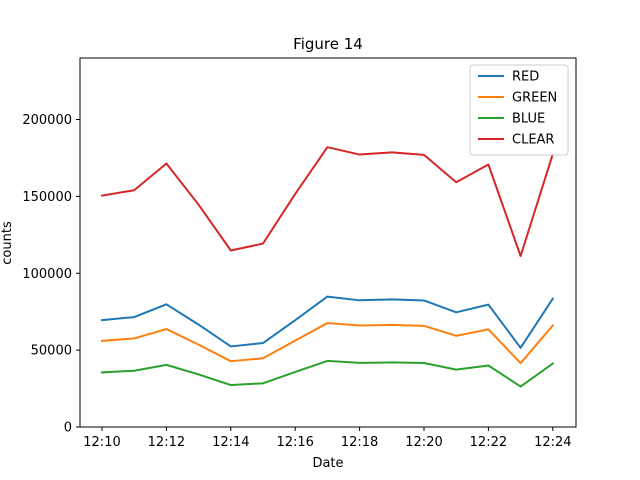 The image size is (640, 480). What do you see at coordinates (328, 44) in the screenshot?
I see `chart-title: Figure 14` at bounding box center [328, 44].